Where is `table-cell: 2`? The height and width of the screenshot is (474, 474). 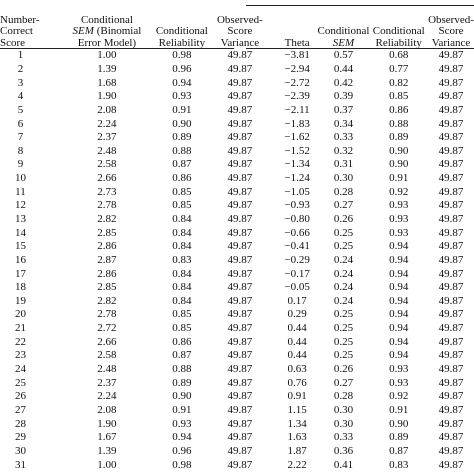
table-cell: 2 is located at coordinates (20, 68).